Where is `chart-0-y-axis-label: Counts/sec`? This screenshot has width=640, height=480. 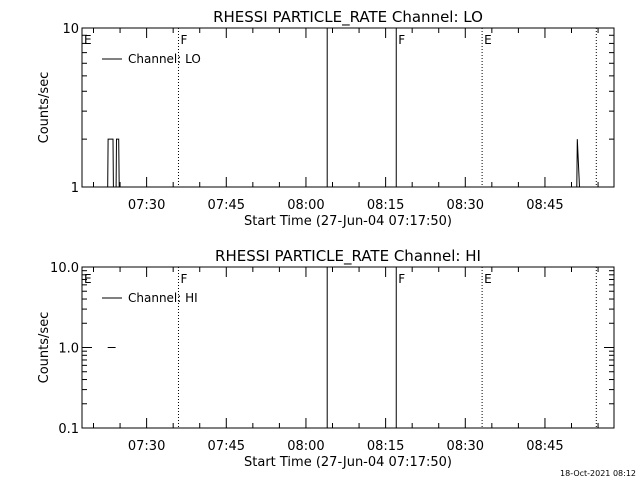 chart-0-y-axis-label: Counts/sec is located at coordinates (44, 108).